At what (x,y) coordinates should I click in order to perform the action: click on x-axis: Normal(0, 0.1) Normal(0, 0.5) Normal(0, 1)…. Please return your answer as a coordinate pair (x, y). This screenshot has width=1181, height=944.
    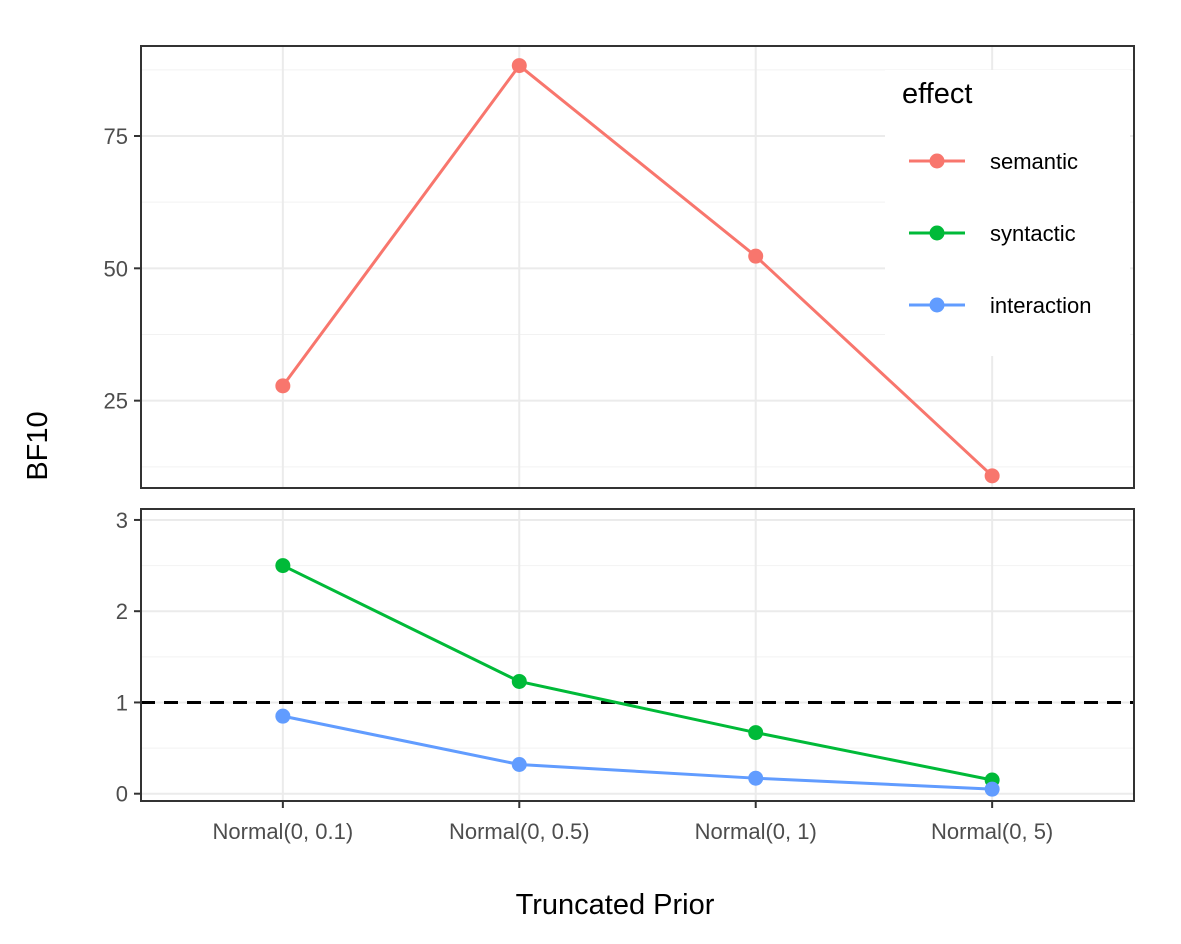
    Looking at the image, I should click on (633, 822).